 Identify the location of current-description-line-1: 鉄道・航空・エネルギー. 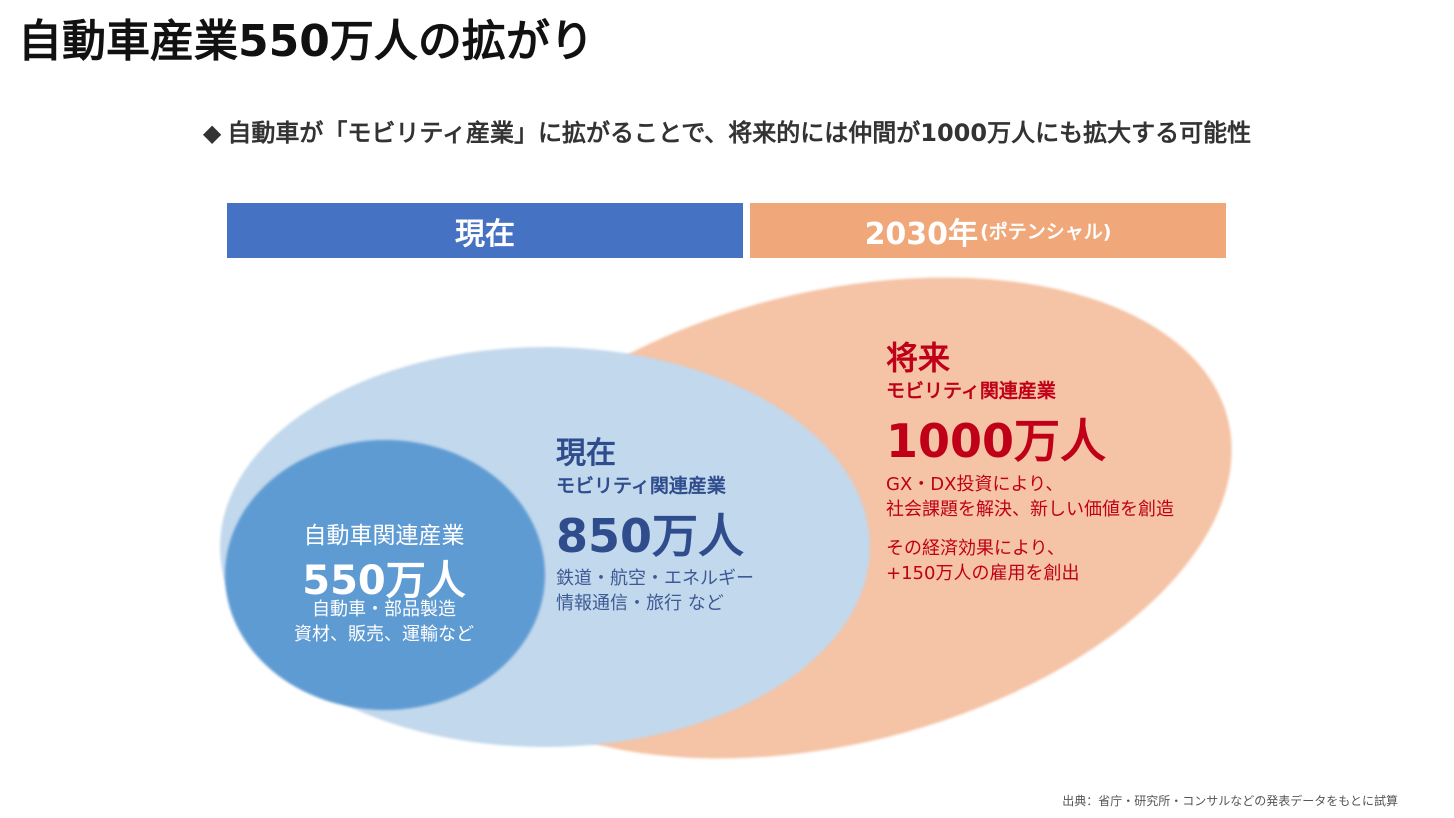
(655, 578).